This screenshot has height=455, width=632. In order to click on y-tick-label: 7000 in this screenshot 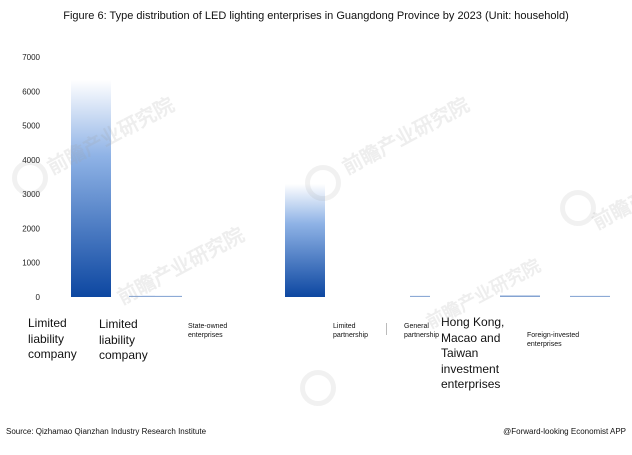, I will do `click(31, 57)`.